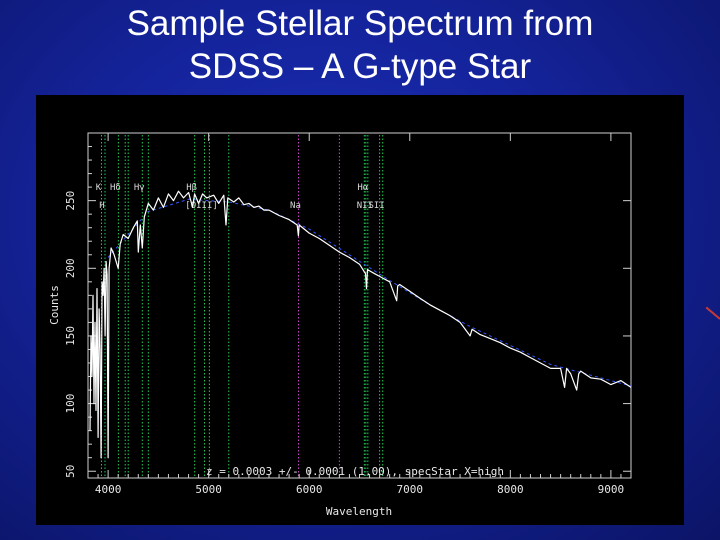 The height and width of the screenshot is (540, 720). What do you see at coordinates (365, 206) in the screenshot?
I see `line-marker-label: NII` at bounding box center [365, 206].